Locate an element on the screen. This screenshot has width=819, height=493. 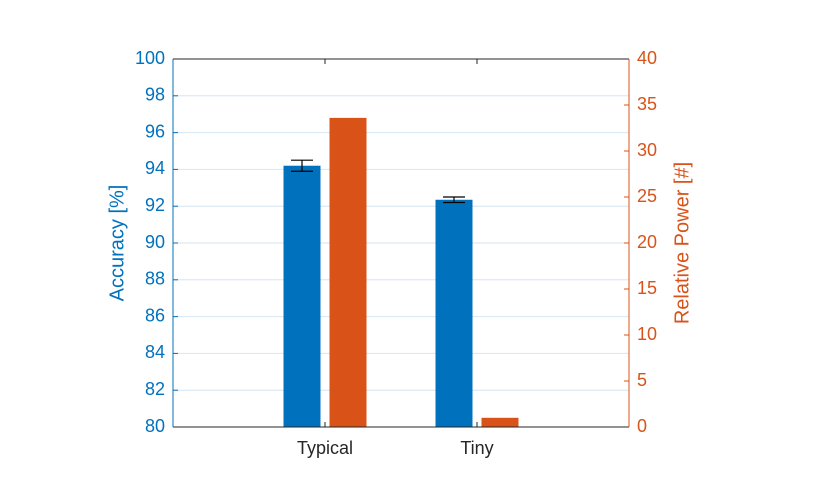
y2-tick-label: 25 is located at coordinates (647, 196).